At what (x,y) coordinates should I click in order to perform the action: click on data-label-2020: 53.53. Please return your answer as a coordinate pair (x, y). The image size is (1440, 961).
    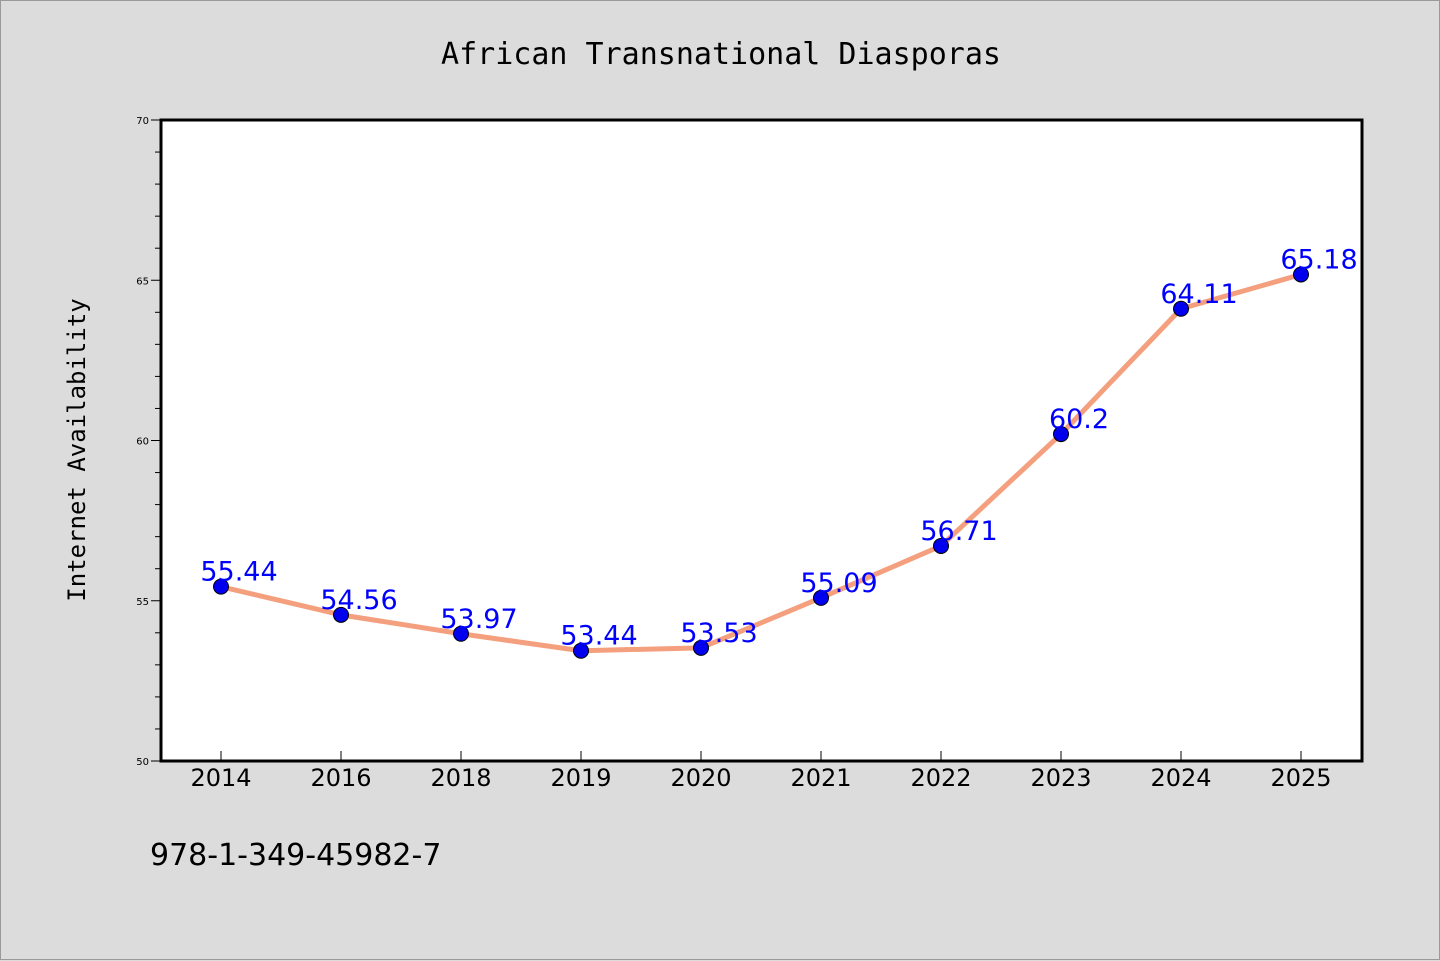
    Looking at the image, I should click on (718, 633).